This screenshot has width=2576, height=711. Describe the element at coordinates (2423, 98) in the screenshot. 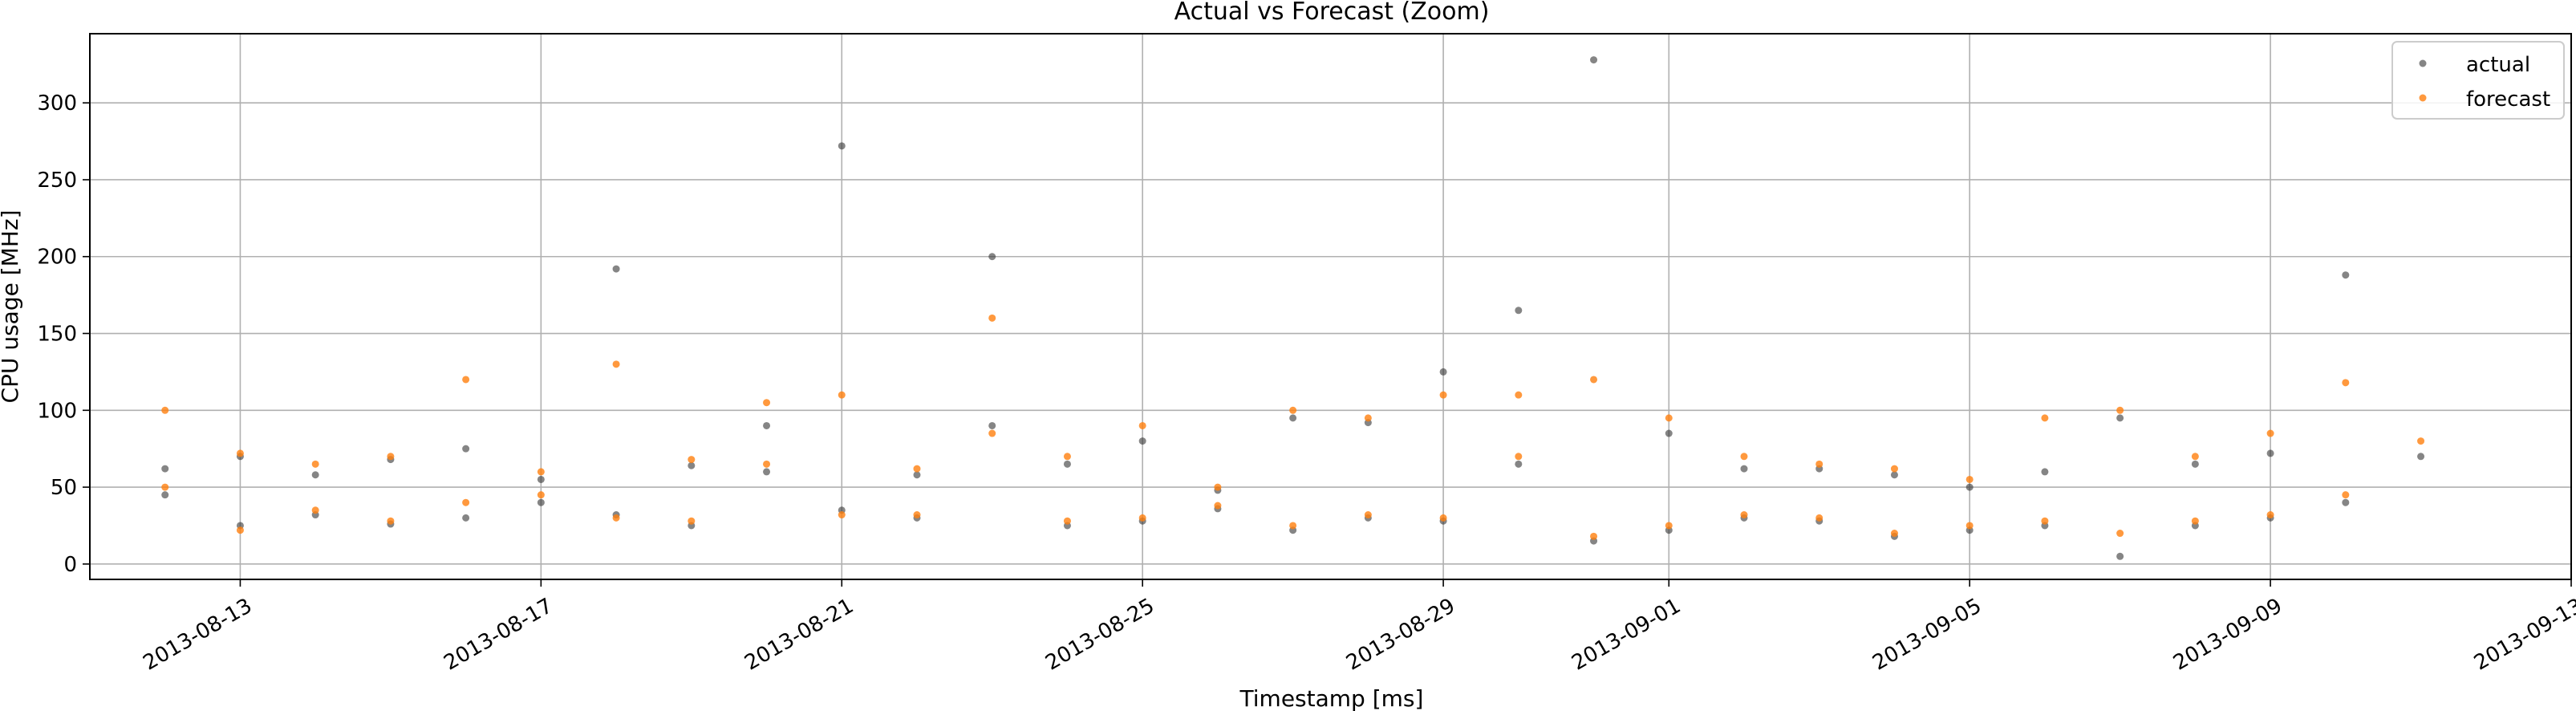

I see `legend-marker-forecast` at that location.